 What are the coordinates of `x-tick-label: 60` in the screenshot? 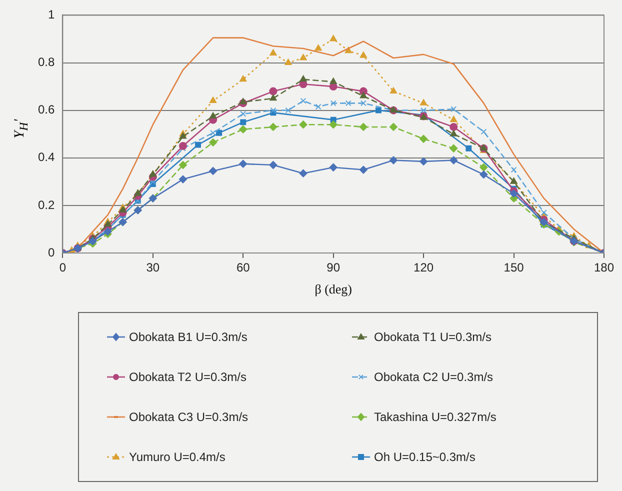 It's located at (243, 267).